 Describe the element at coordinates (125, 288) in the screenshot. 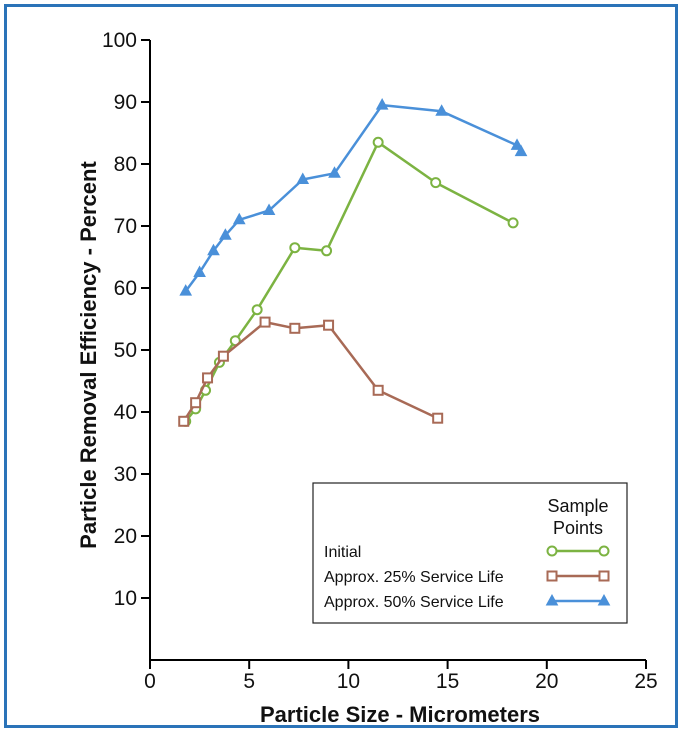

I see `y-tick-label: 60` at that location.